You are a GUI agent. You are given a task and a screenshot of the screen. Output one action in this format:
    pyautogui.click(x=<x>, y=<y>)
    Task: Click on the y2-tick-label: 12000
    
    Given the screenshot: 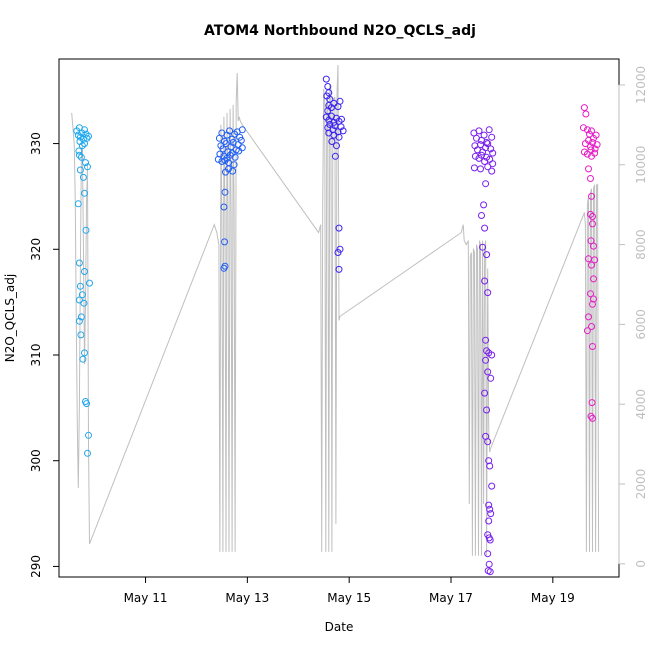 What is the action you would take?
    pyautogui.click(x=641, y=85)
    